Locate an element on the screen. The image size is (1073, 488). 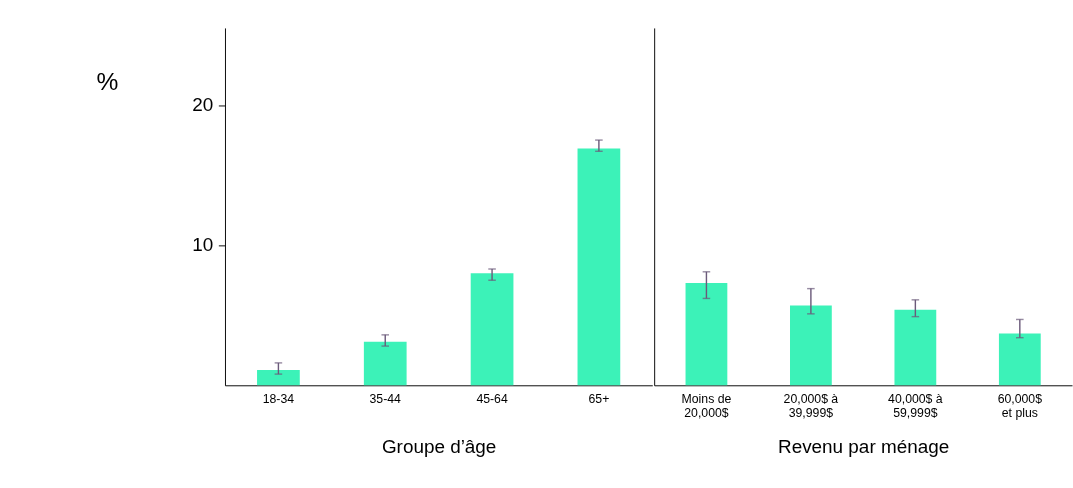
x-tick-label: 40,000$ à 59,999$ is located at coordinates (915, 405).